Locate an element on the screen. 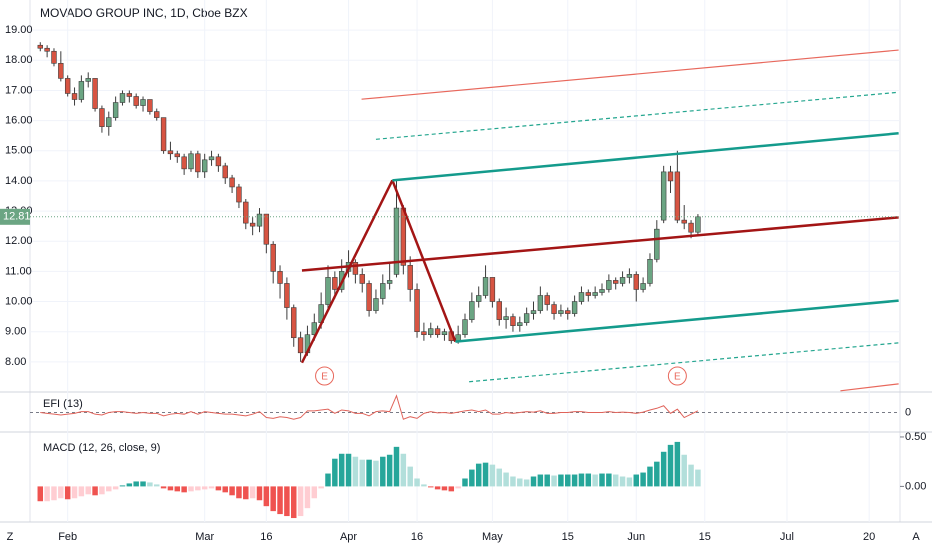 This screenshot has height=550, width=932. macd-title: MACD (12, 26, close, 9) is located at coordinates (101, 448).